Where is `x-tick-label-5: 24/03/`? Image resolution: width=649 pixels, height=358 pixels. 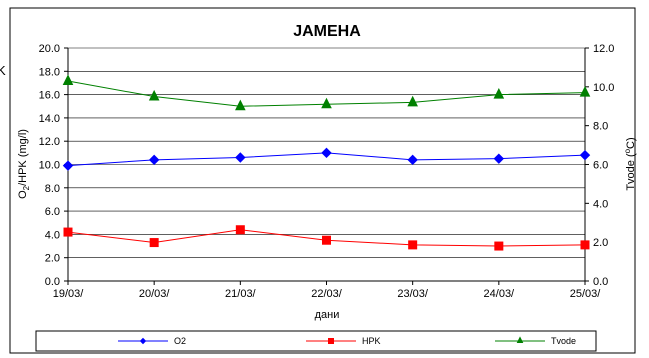
x-tick-label-5: 24/03/ is located at coordinates (500, 294).